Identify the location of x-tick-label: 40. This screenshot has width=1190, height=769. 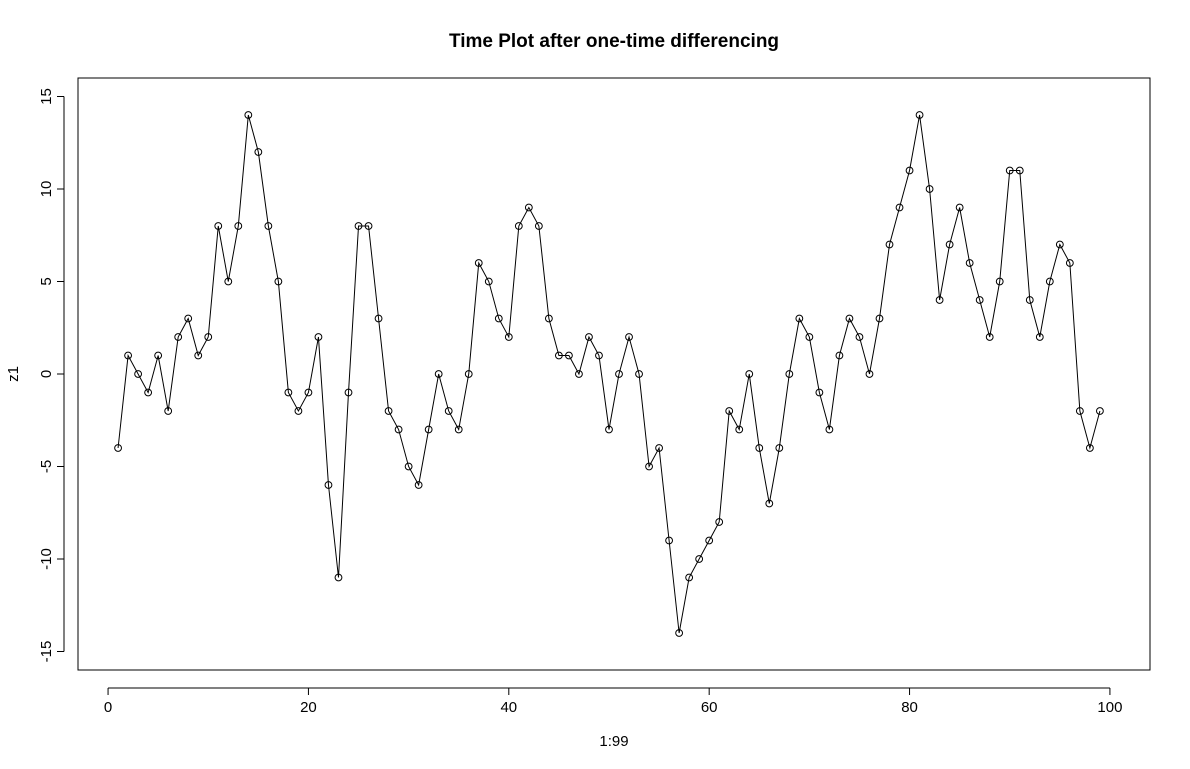
(508, 707).